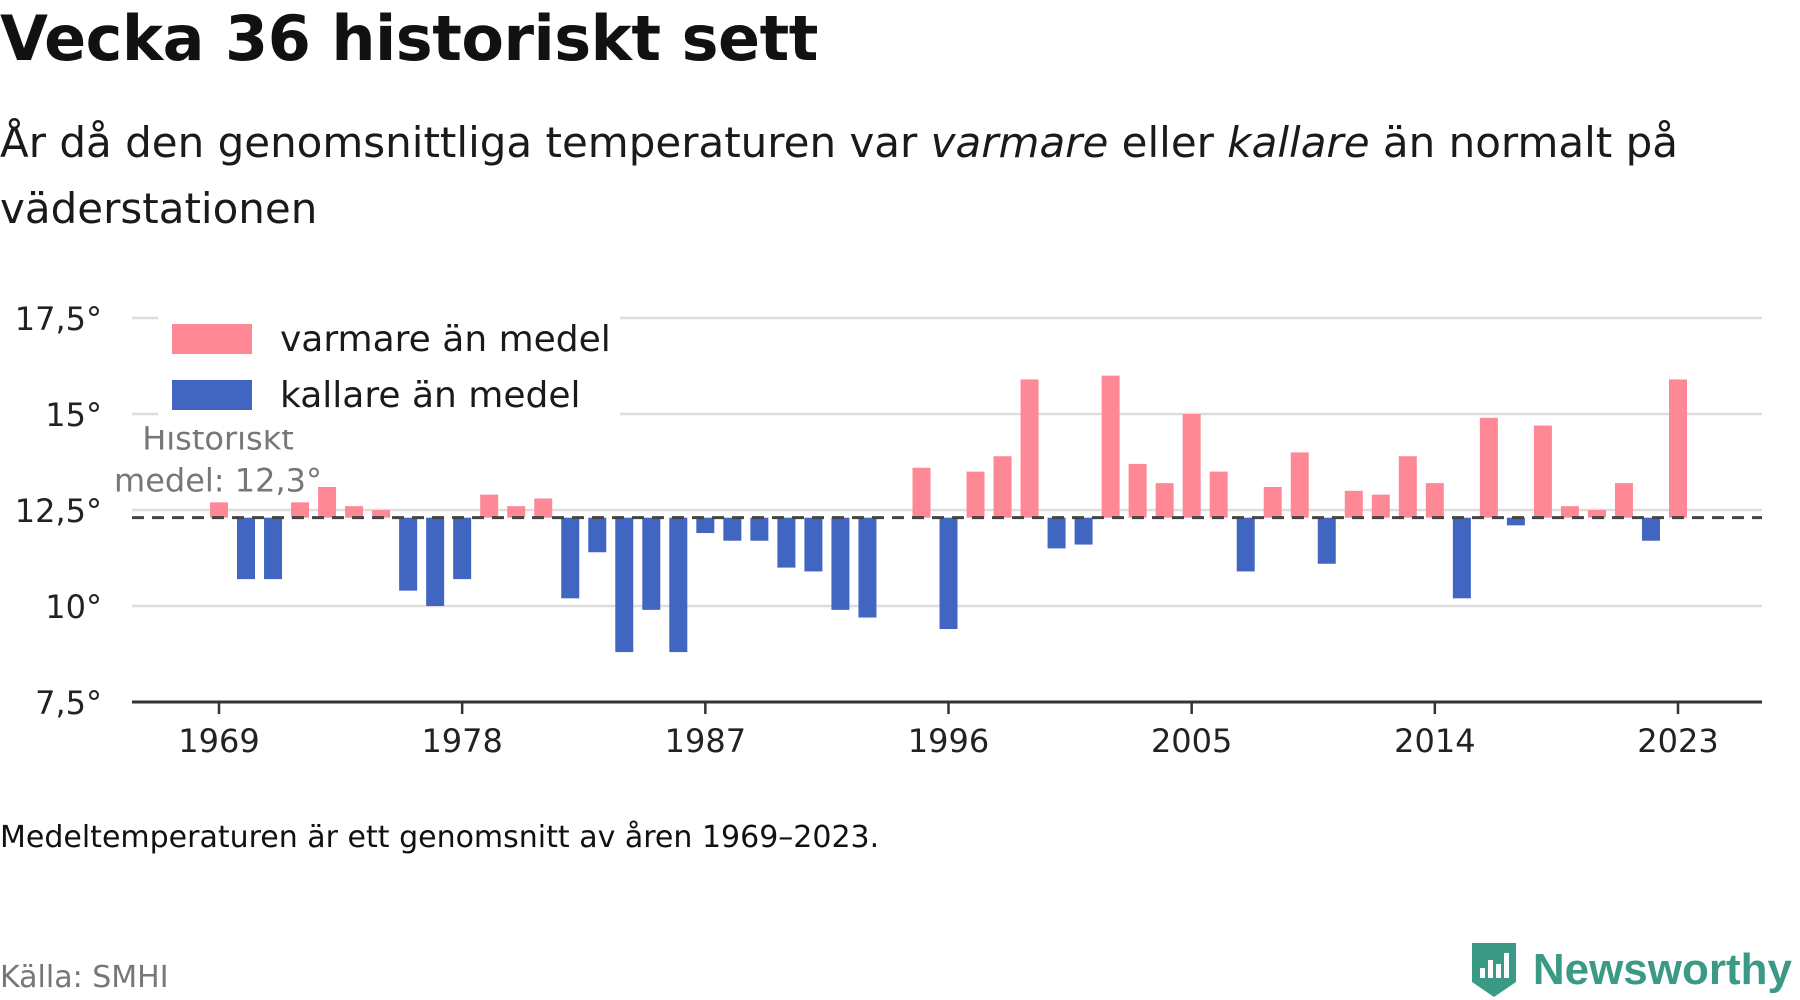  I want to click on bar-2019, so click(1569, 512).